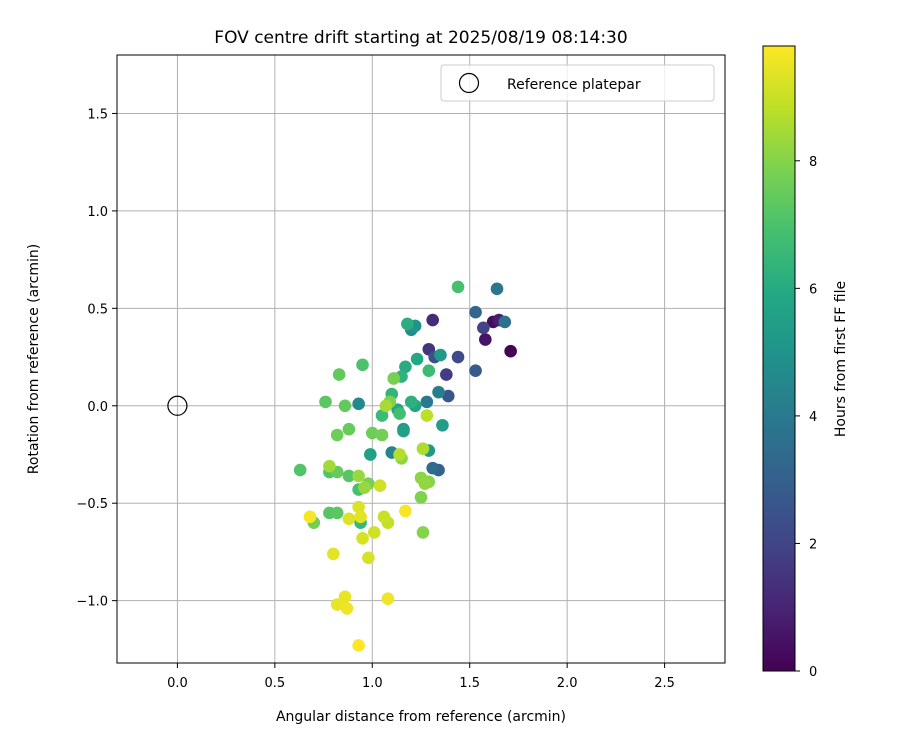 This screenshot has width=900, height=750. Describe the element at coordinates (567, 683) in the screenshot. I see `x-tick-label: 2.0` at that location.